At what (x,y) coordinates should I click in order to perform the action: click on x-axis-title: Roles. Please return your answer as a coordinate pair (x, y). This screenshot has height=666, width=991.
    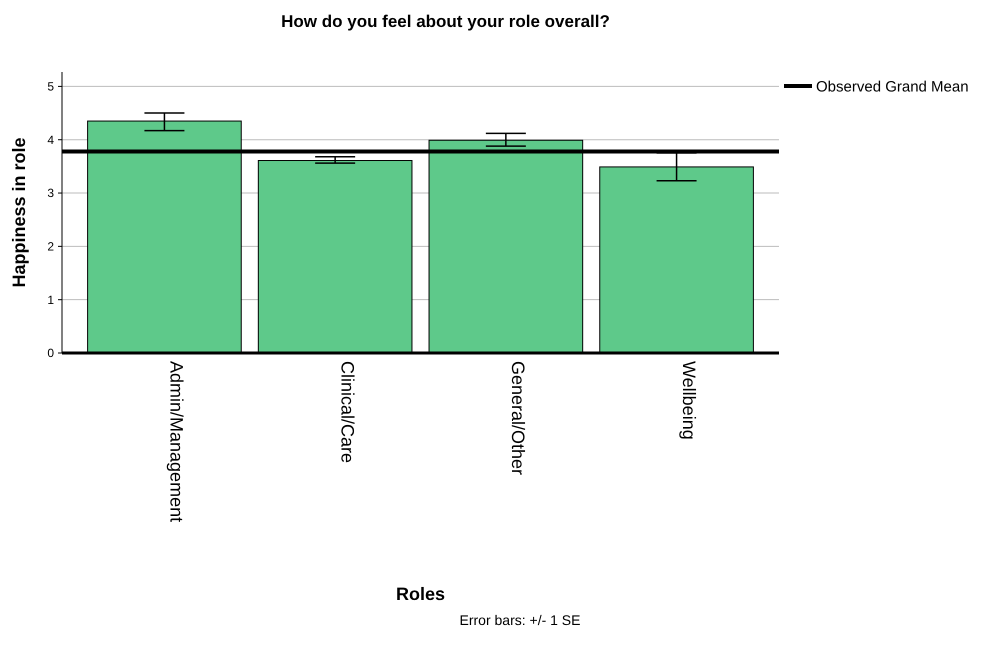
    Looking at the image, I should click on (421, 594).